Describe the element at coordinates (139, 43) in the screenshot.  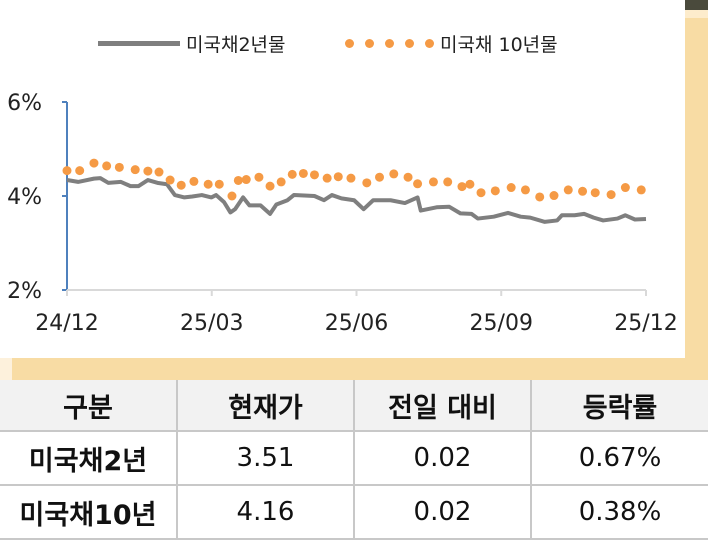
I see `legend-line-swatch` at that location.